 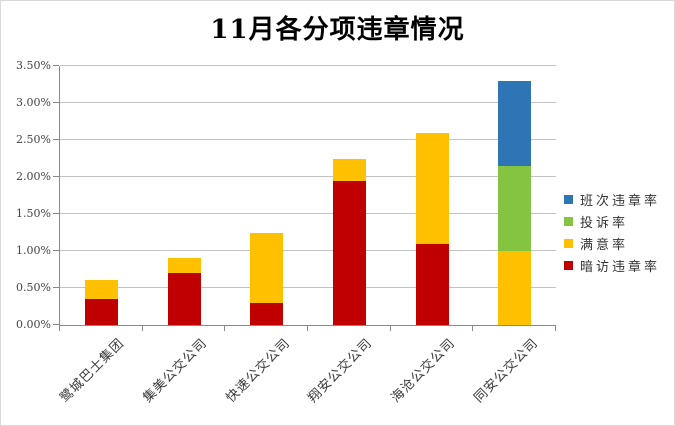 What do you see at coordinates (33, 139) in the screenshot?
I see `y-axis-tick-label: 2.50%` at bounding box center [33, 139].